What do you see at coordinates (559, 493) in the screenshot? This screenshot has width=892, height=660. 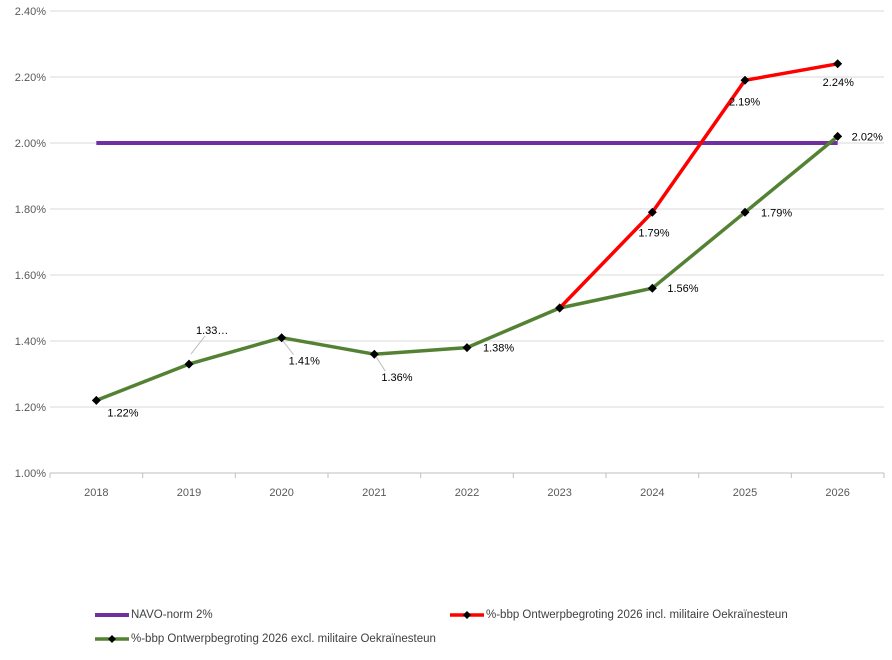 I see `x-axis-tick-label: 2023` at bounding box center [559, 493].